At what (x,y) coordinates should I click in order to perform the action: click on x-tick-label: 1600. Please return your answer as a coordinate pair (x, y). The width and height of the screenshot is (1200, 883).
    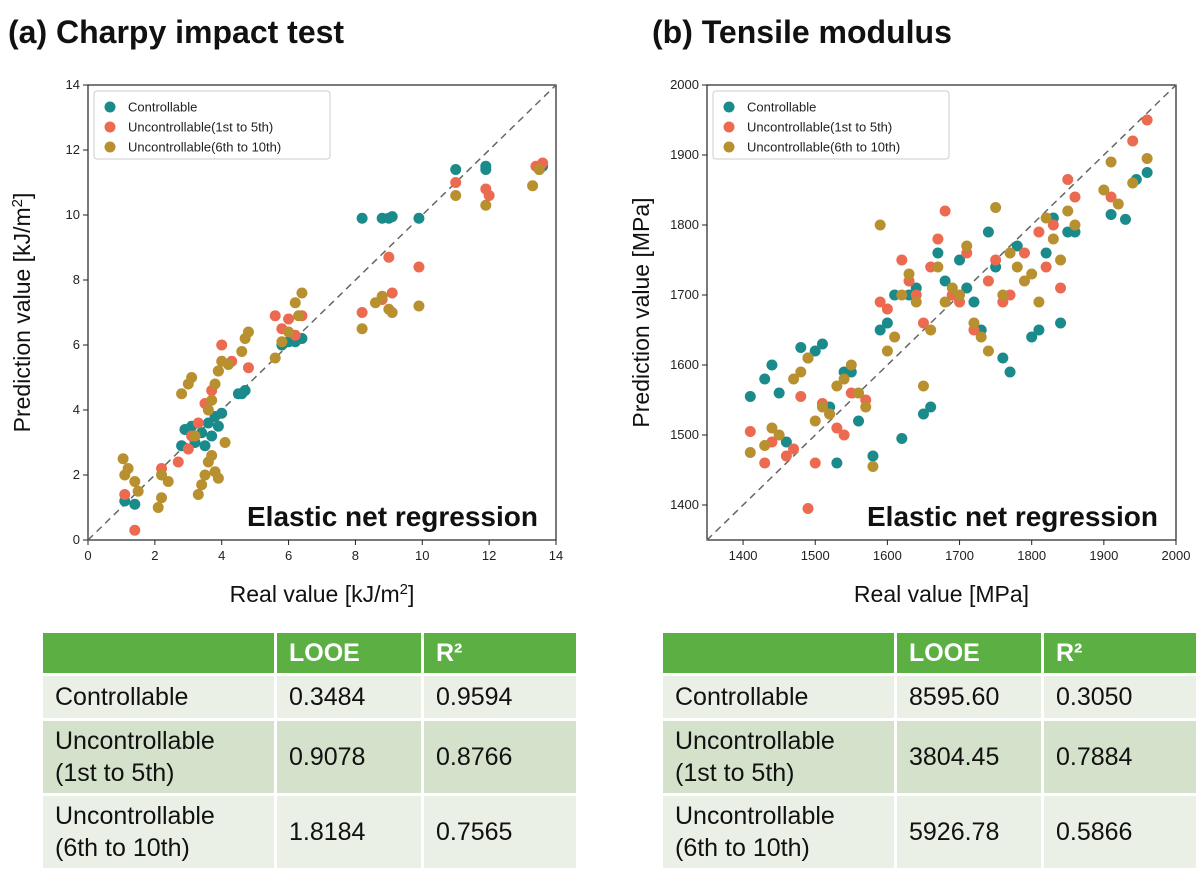
    Looking at the image, I should click on (887, 555).